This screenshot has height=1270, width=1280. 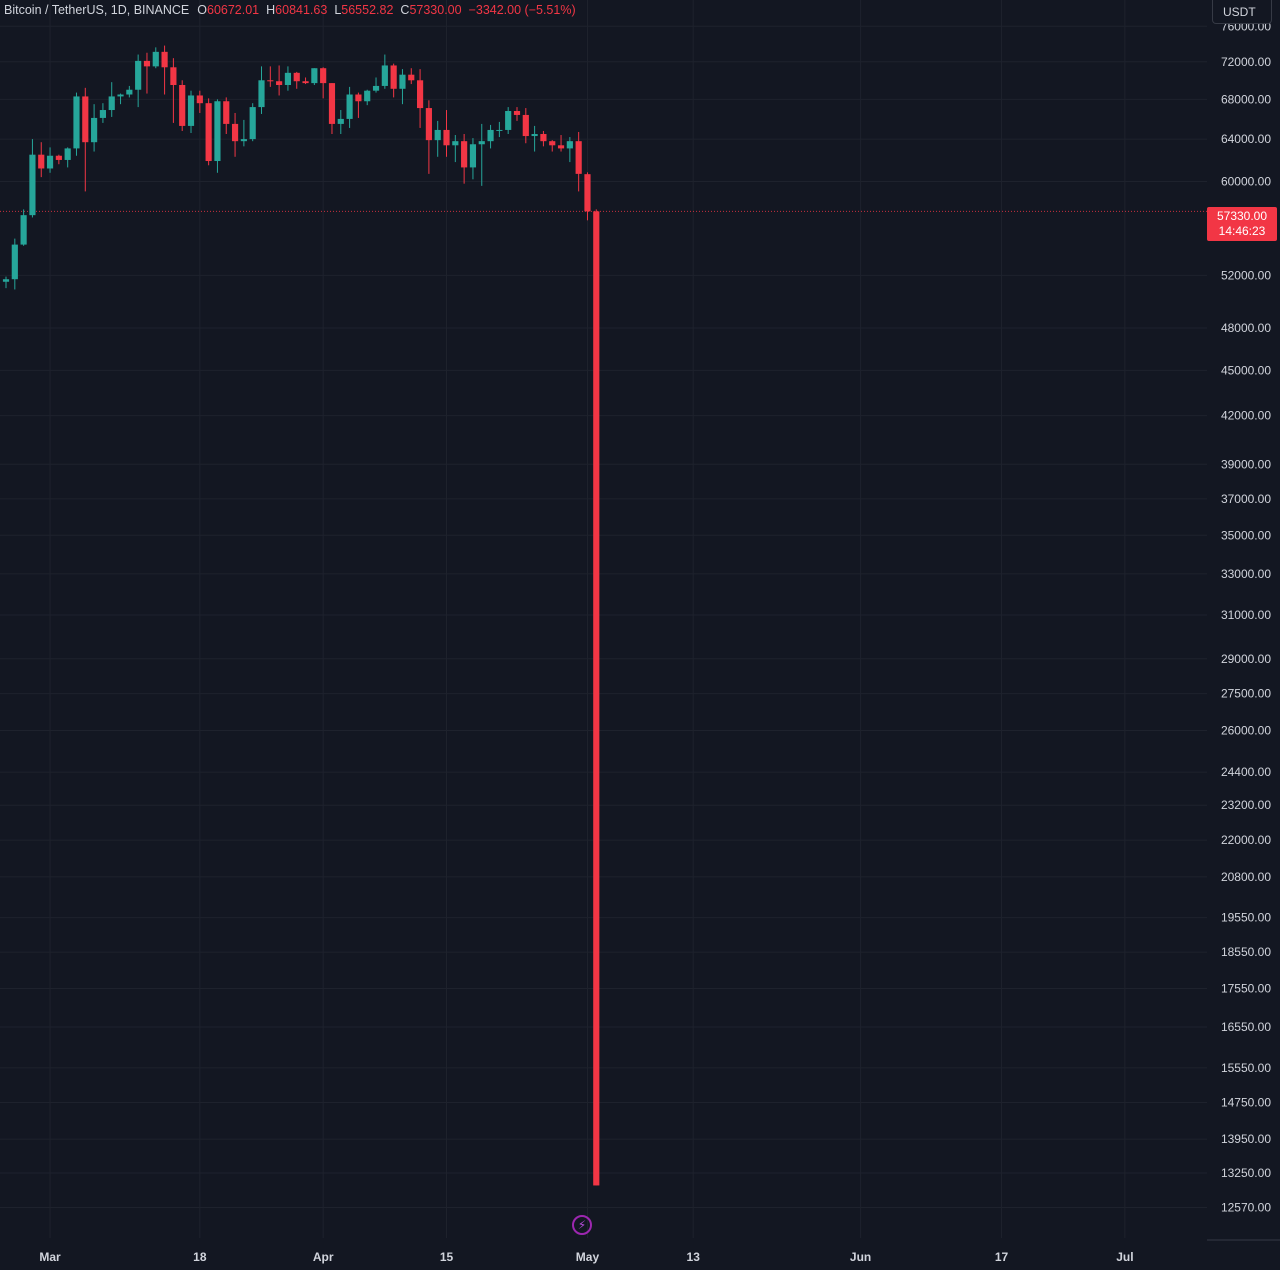 What do you see at coordinates (1246, 1103) in the screenshot?
I see `price-tick-label: 14750.00` at bounding box center [1246, 1103].